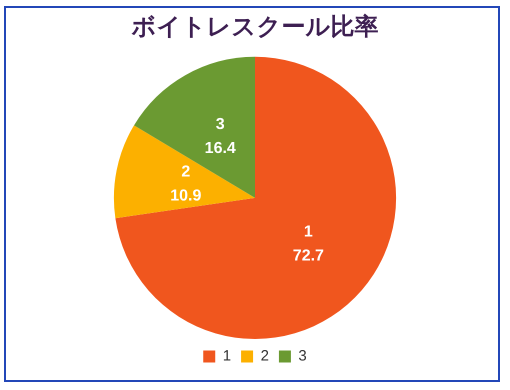 The height and width of the screenshot is (390, 510). I want to click on slice-label: 2, so click(185, 171).